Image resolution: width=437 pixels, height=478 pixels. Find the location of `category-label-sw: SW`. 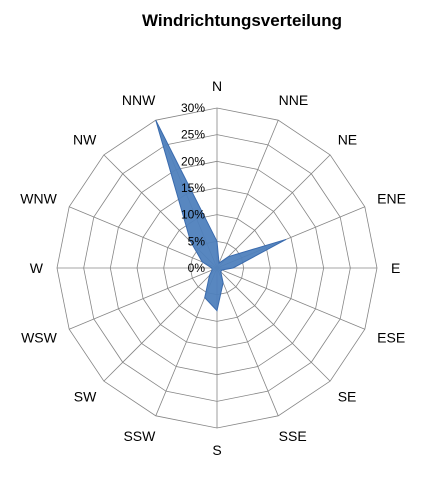

category-label-sw: SW is located at coordinates (85, 397).